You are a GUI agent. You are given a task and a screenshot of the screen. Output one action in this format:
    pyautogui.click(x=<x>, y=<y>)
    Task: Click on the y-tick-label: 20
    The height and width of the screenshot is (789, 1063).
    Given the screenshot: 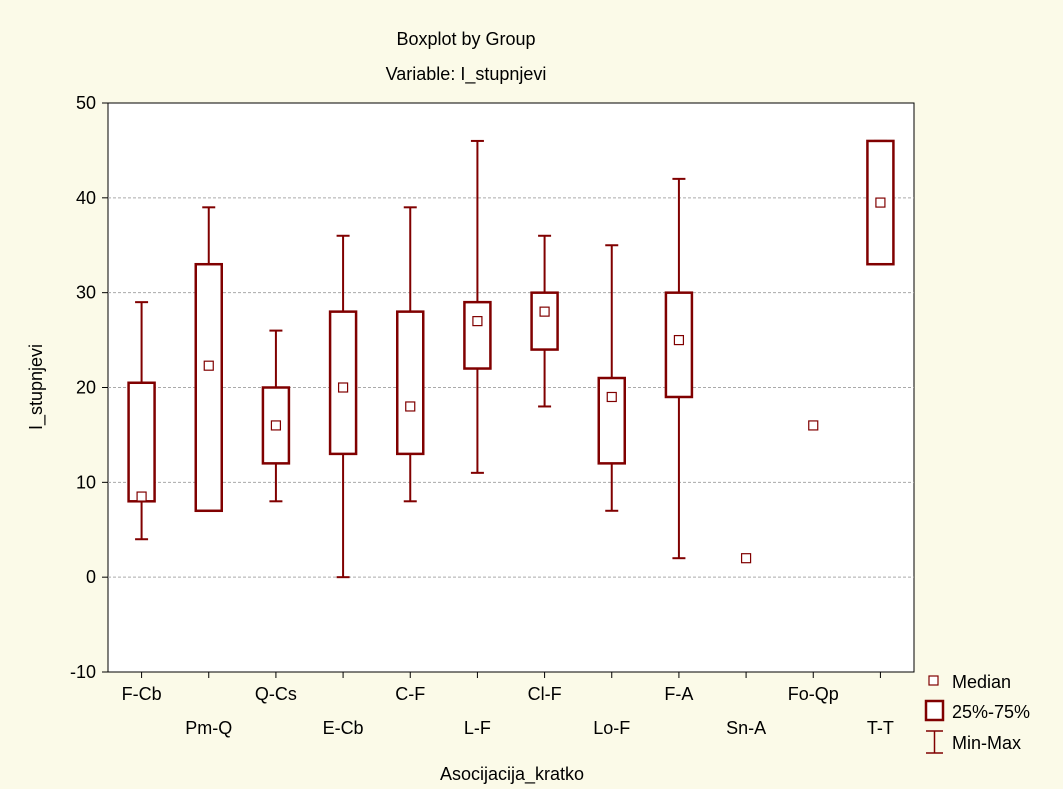 What is the action you would take?
    pyautogui.click(x=86, y=388)
    